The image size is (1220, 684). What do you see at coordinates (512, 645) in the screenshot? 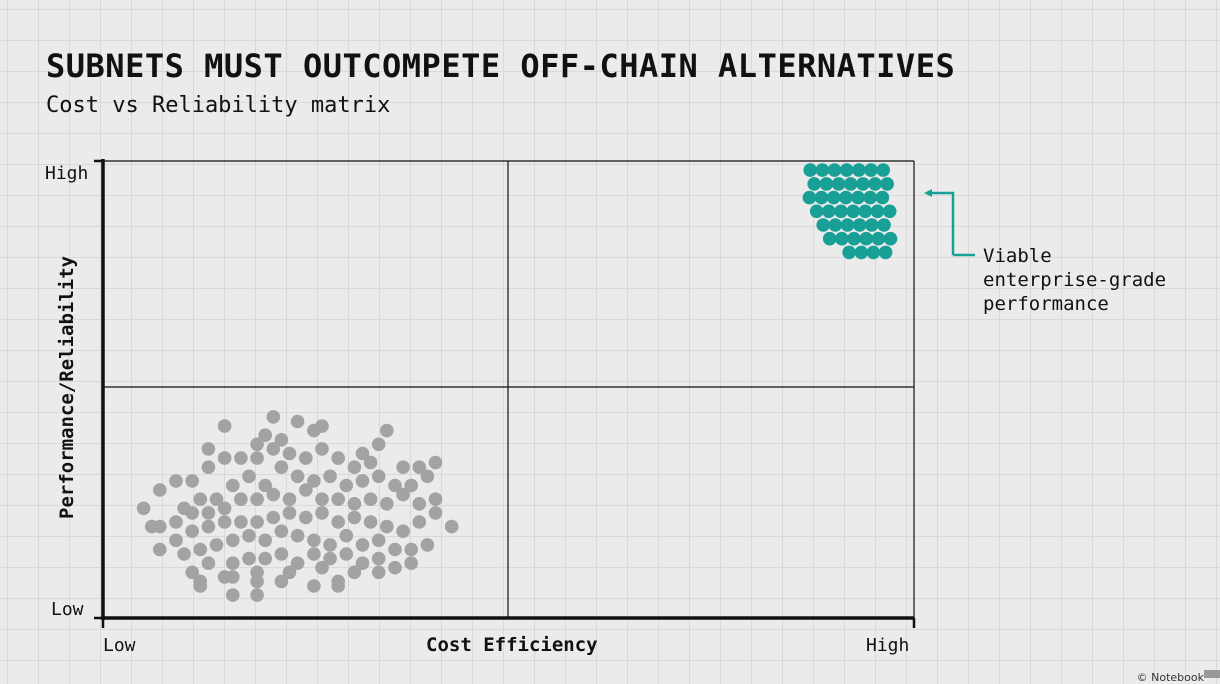
I see `x-axis-title: Cost Efficiency` at bounding box center [512, 645].